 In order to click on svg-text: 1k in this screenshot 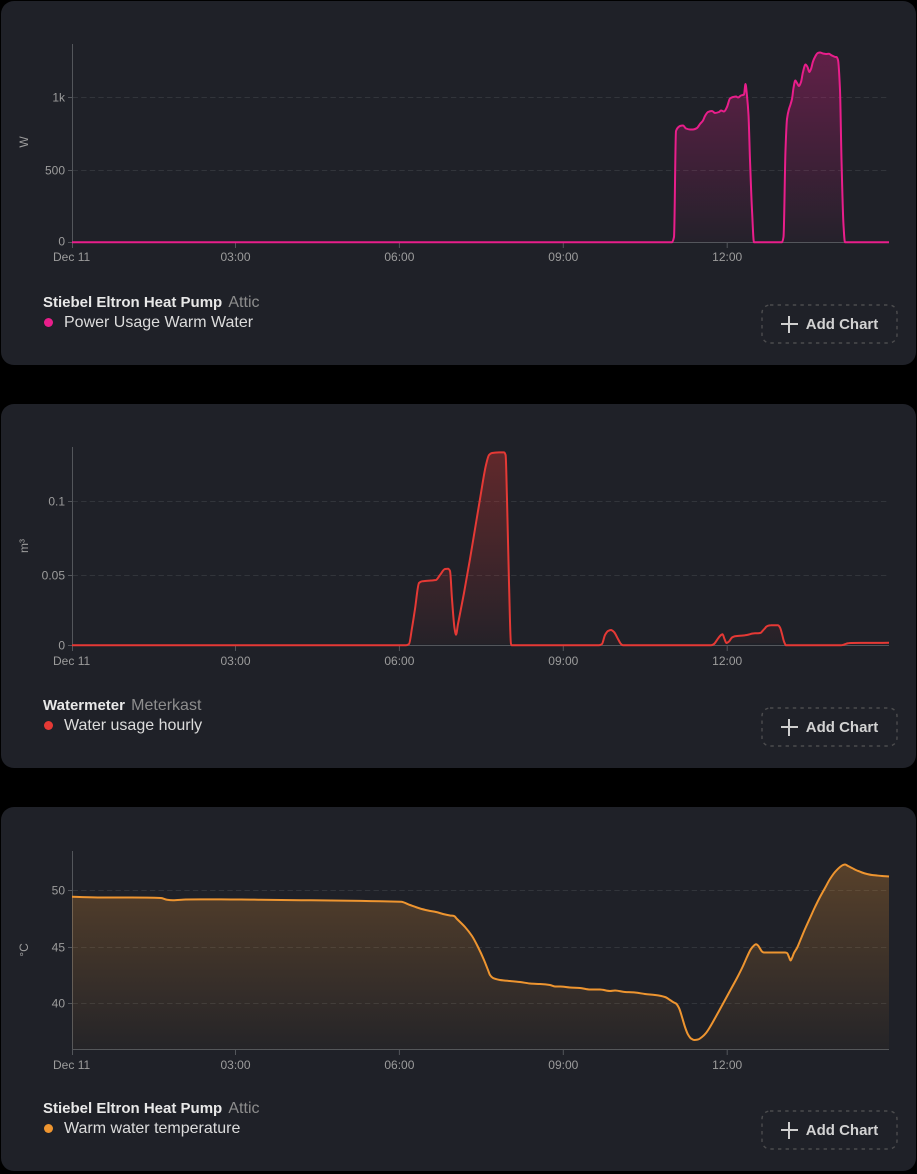, I will do `click(59, 98)`.